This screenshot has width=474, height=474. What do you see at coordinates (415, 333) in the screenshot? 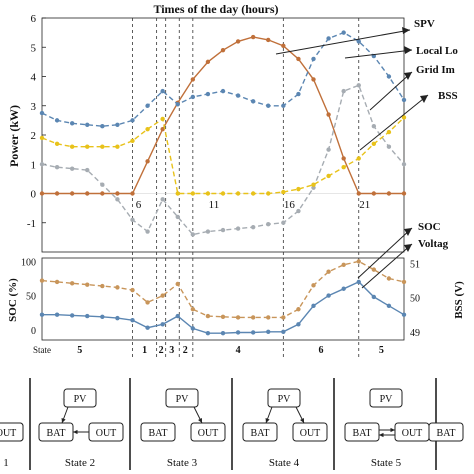
I see `voltage-y-tick-label: 49` at bounding box center [415, 333].